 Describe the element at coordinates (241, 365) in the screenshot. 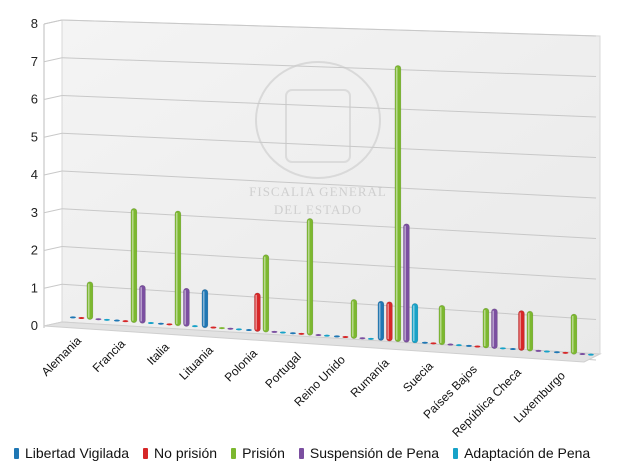

I see `x-tick-label: Polonia` at that location.